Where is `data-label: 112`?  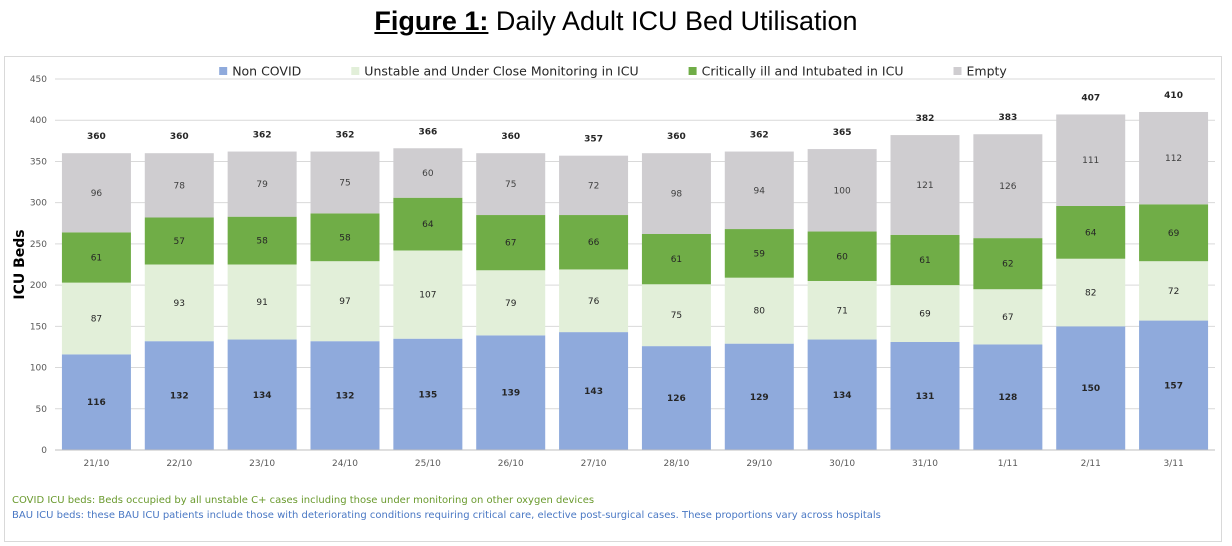
data-label: 112 is located at coordinates (1173, 159).